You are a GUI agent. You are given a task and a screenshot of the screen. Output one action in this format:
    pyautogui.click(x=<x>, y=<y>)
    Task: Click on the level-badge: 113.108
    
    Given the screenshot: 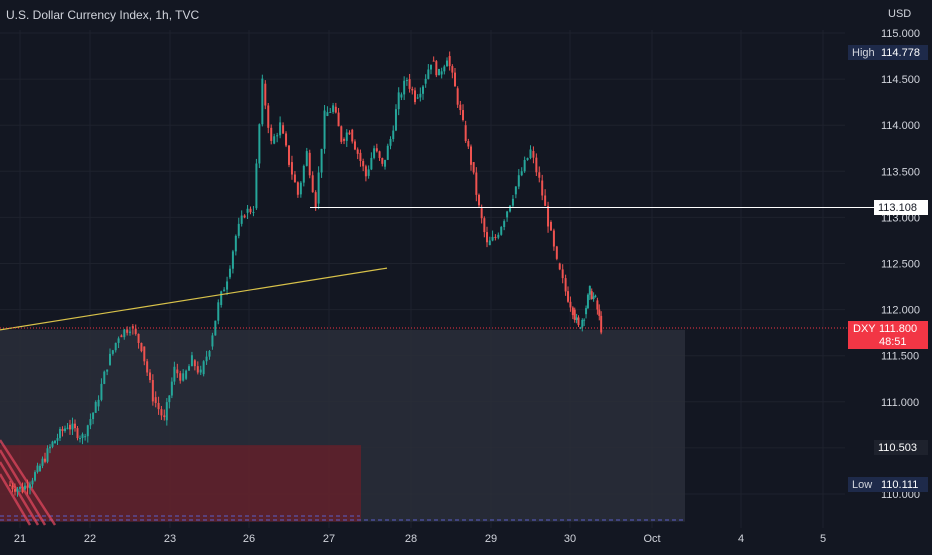 What is the action you would take?
    pyautogui.click(x=901, y=207)
    